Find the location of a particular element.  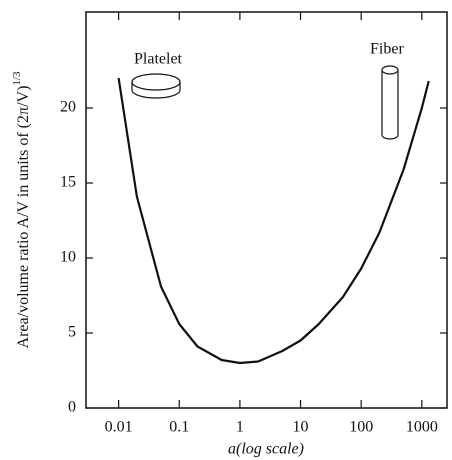

y-tick-label: 5 is located at coordinates (72, 332).